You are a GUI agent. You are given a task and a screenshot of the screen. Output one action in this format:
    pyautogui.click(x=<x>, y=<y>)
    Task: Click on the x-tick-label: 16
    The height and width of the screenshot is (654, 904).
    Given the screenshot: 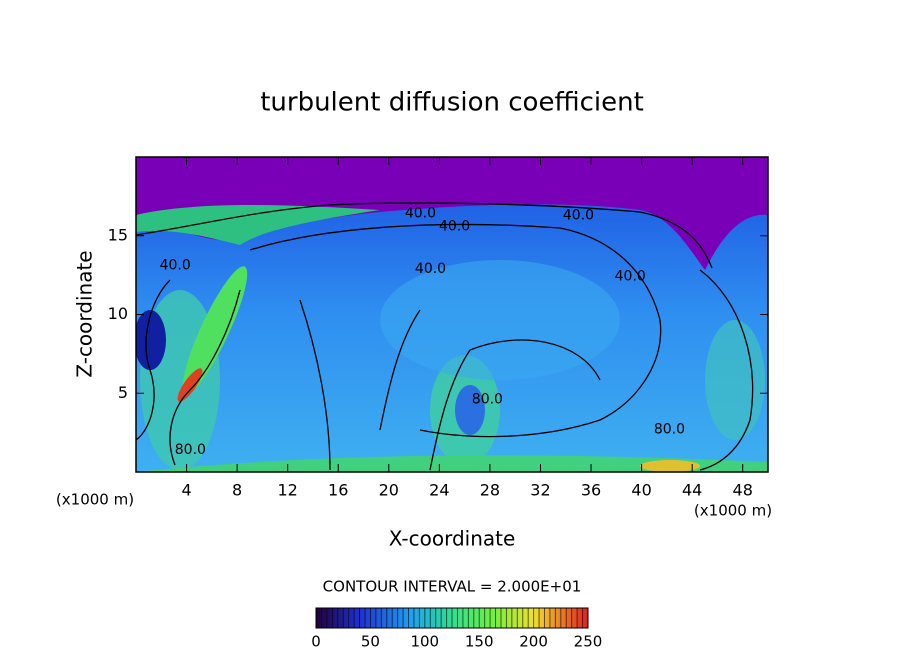 What is the action you would take?
    pyautogui.click(x=338, y=490)
    